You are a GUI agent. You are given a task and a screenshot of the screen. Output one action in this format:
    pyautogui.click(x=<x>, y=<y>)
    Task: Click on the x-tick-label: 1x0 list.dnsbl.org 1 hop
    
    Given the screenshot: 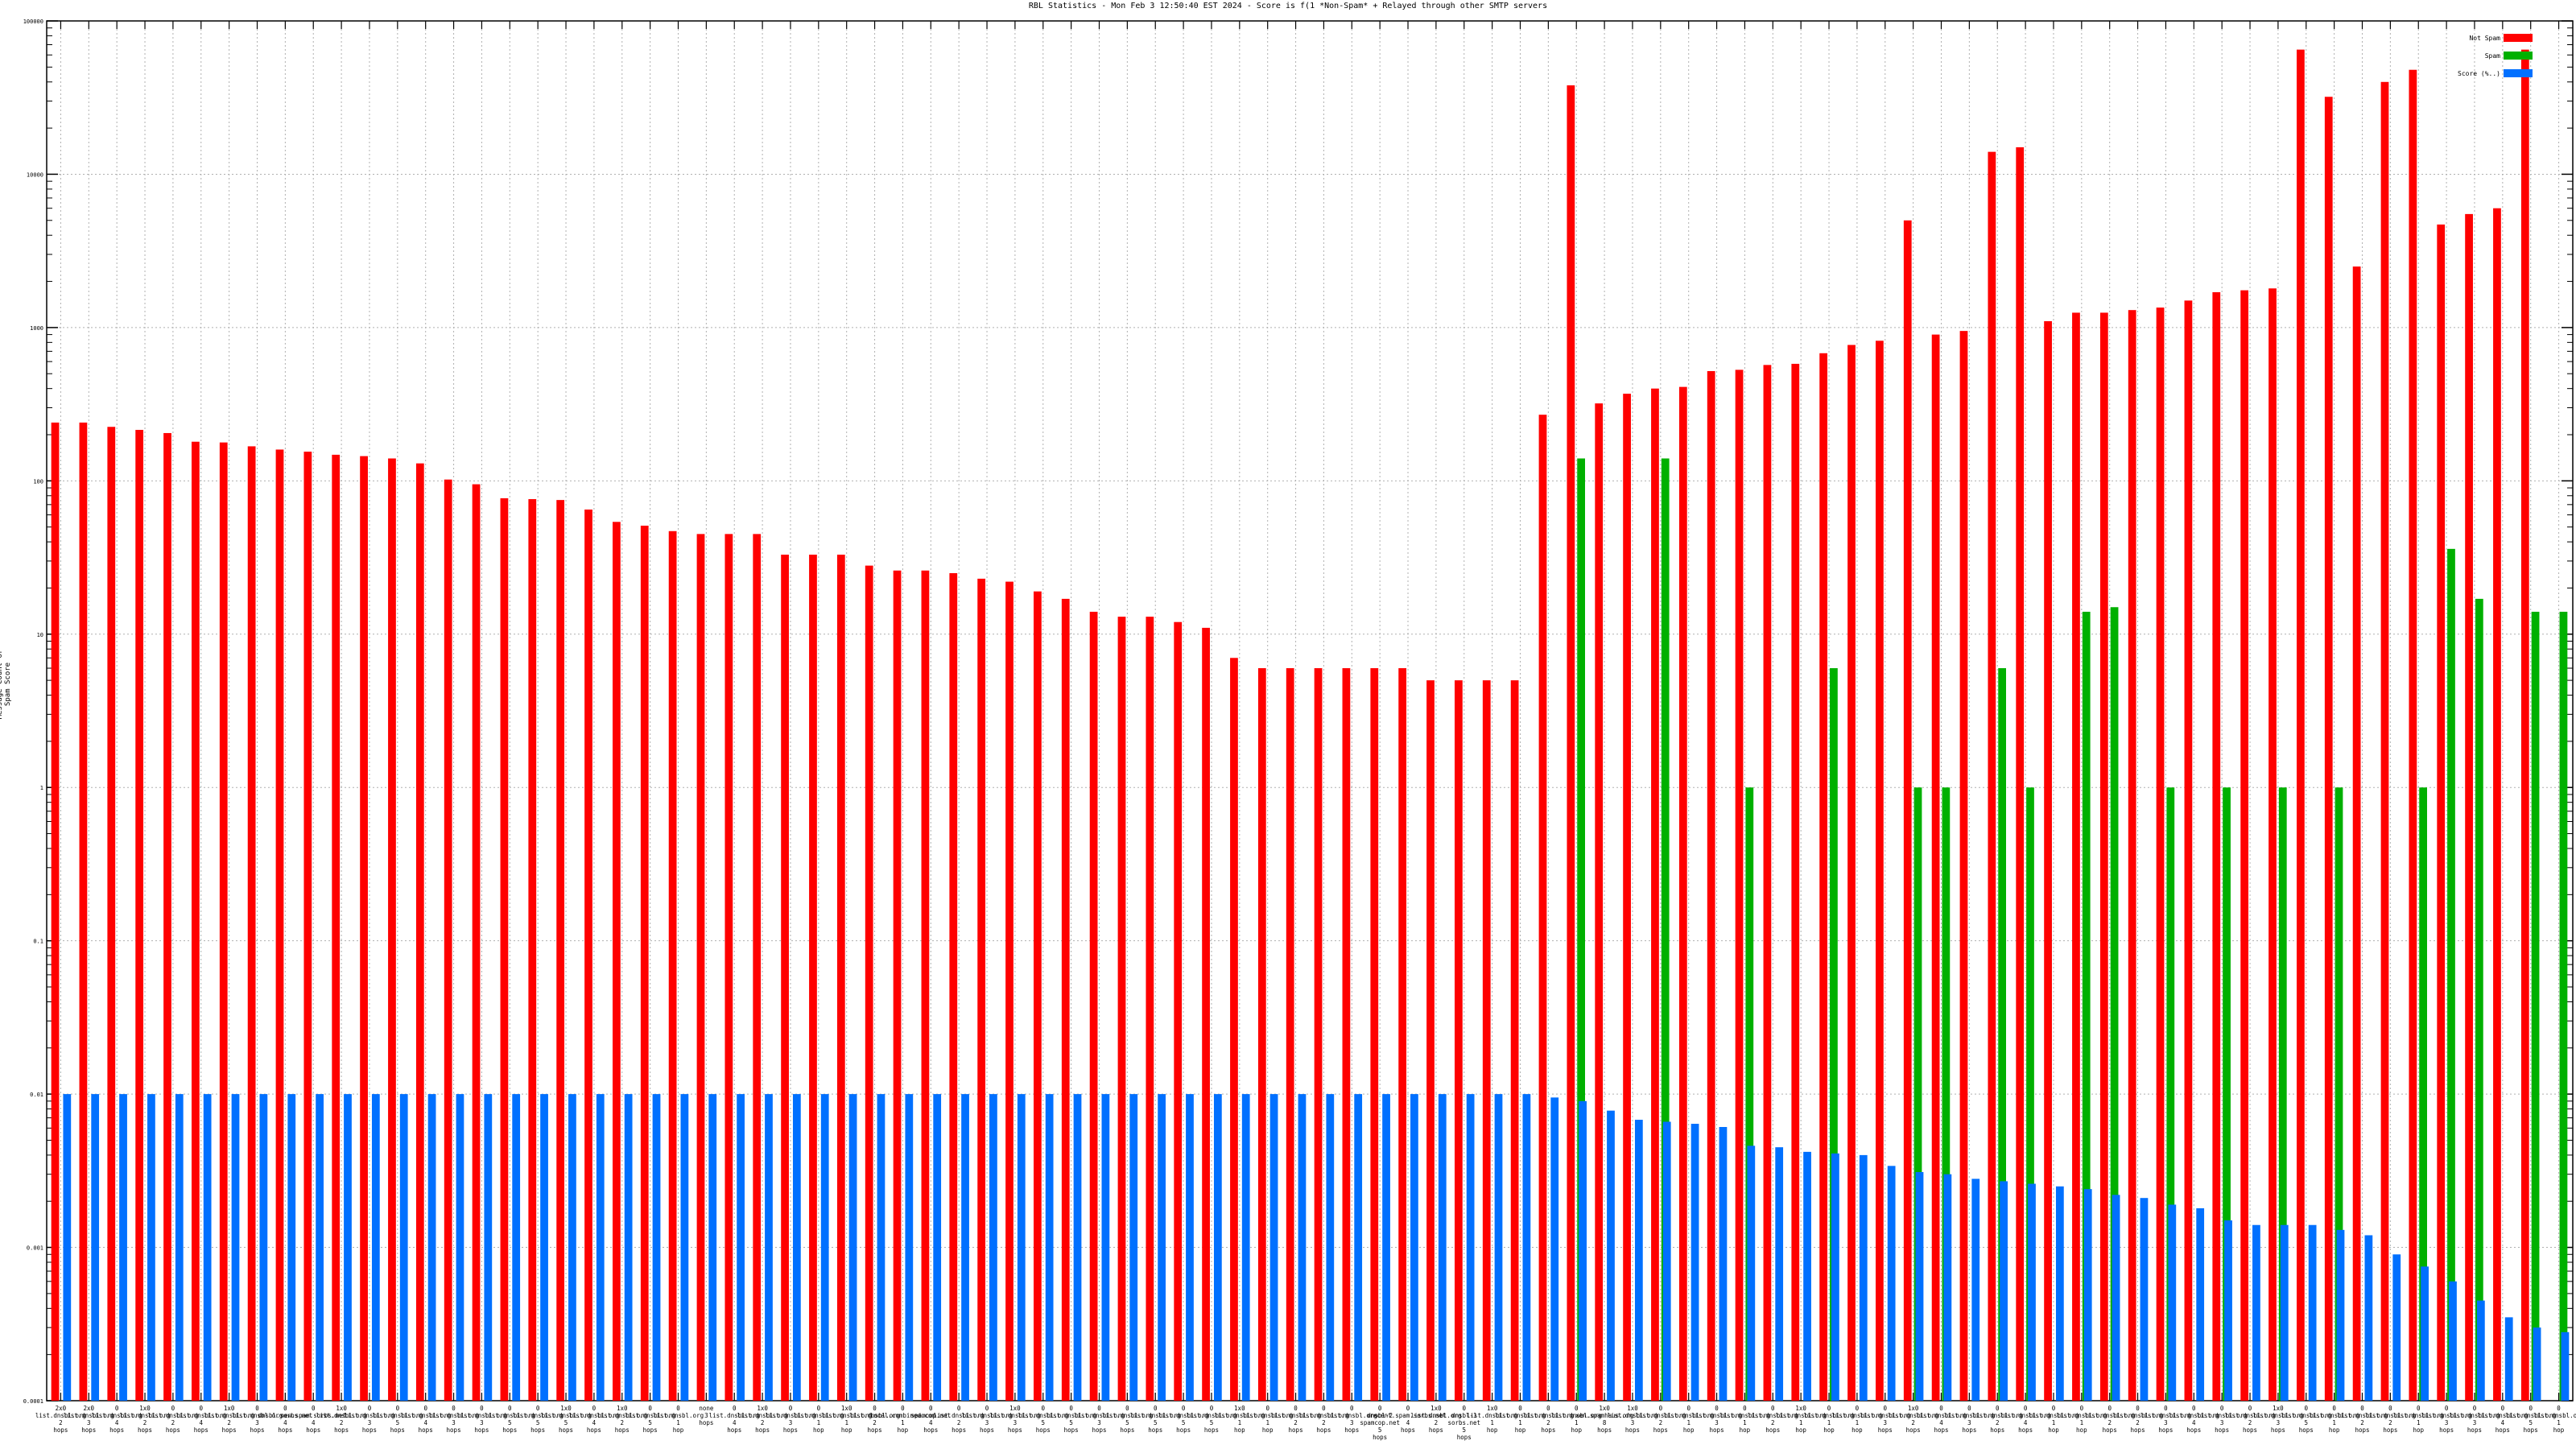 What is the action you would take?
    pyautogui.click(x=846, y=1419)
    